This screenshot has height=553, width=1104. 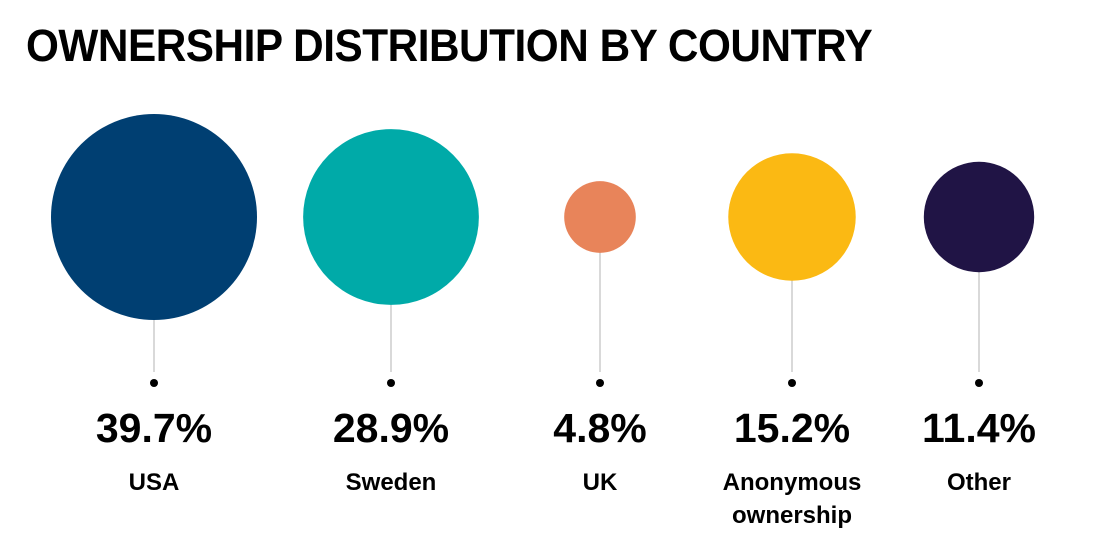 What do you see at coordinates (391, 428) in the screenshot?
I see `value-label-sweden: 28.9%` at bounding box center [391, 428].